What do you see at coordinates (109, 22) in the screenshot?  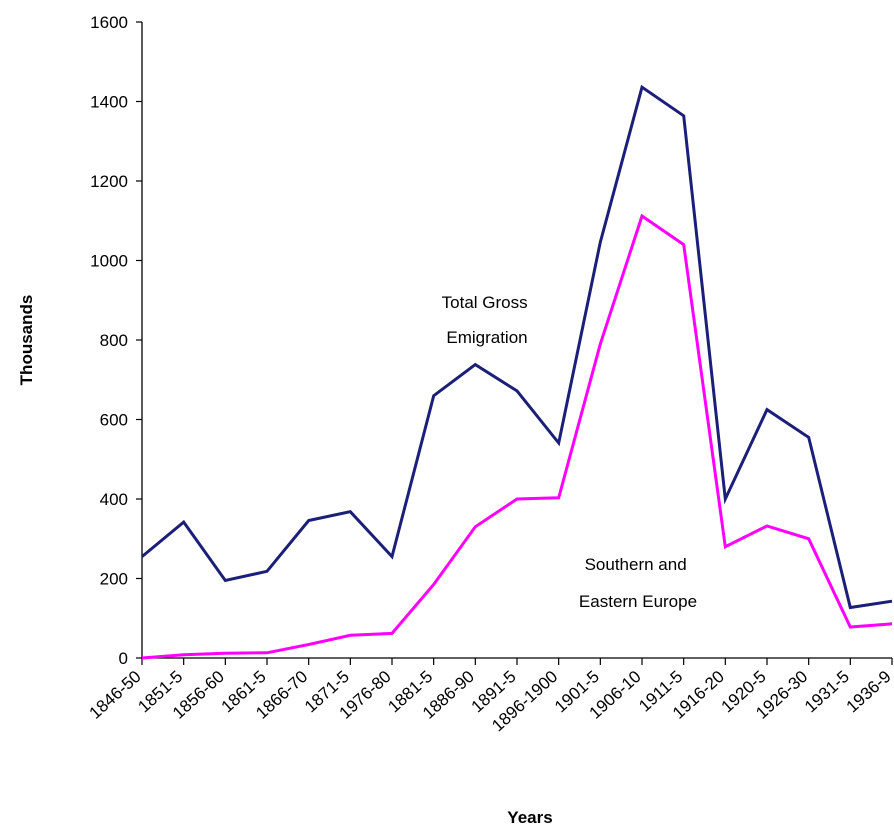 I see `y-tick-label: 1600` at bounding box center [109, 22].